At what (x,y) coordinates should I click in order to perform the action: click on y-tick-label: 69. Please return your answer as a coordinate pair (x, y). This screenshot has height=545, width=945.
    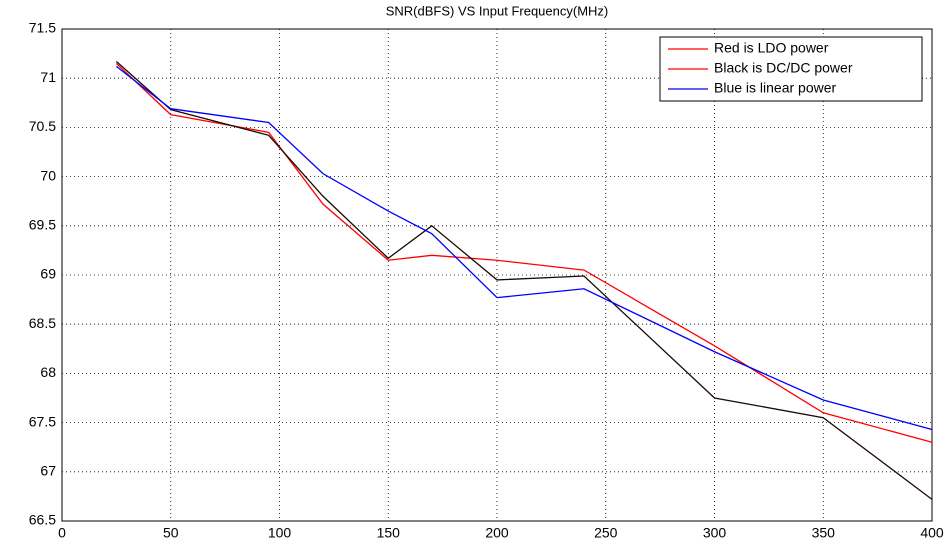
    Looking at the image, I should click on (48, 274).